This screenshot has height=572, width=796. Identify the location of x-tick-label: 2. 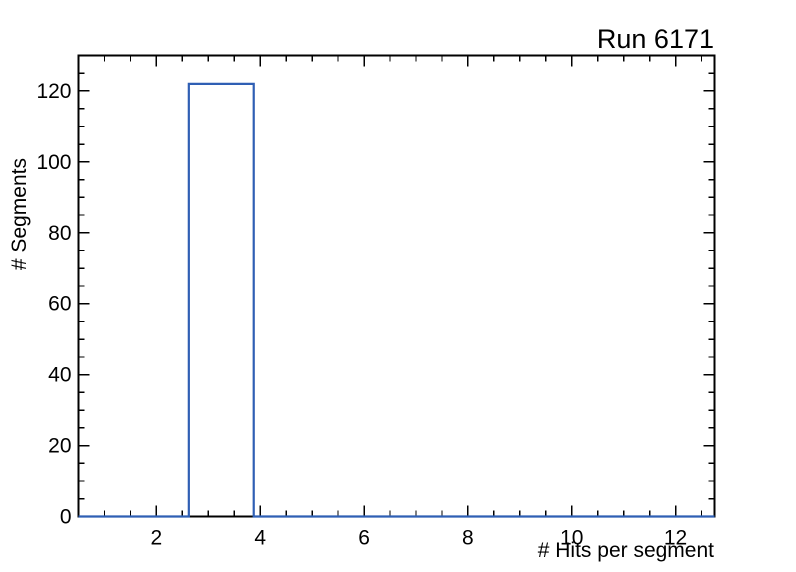
(157, 538).